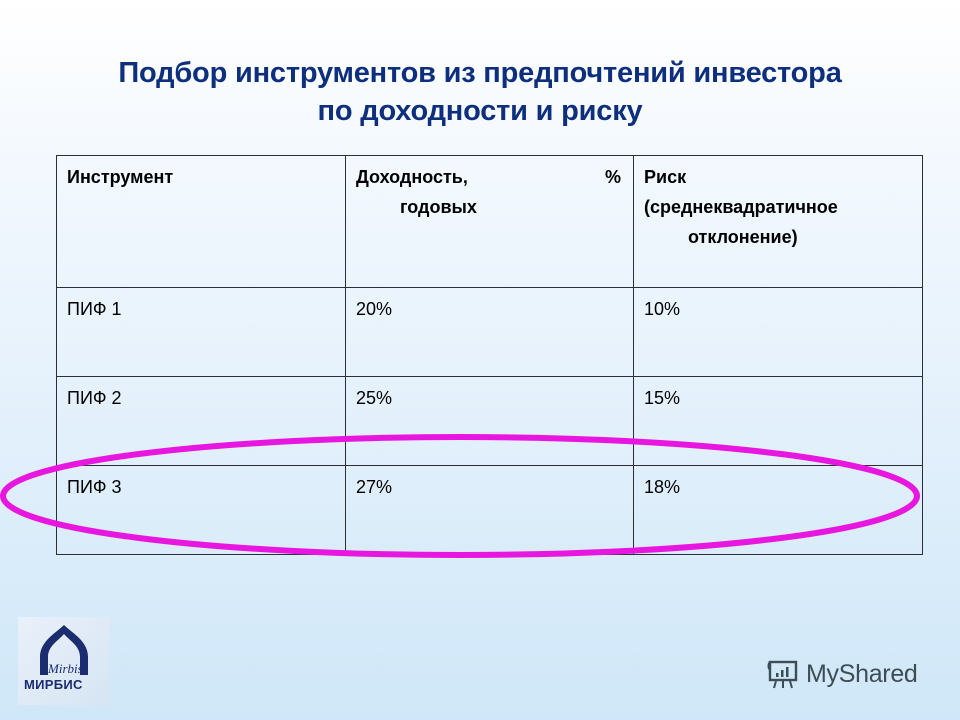 Image resolution: width=960 pixels, height=720 pixels. Describe the element at coordinates (862, 673) in the screenshot. I see `watermark-text: MyShared` at that location.